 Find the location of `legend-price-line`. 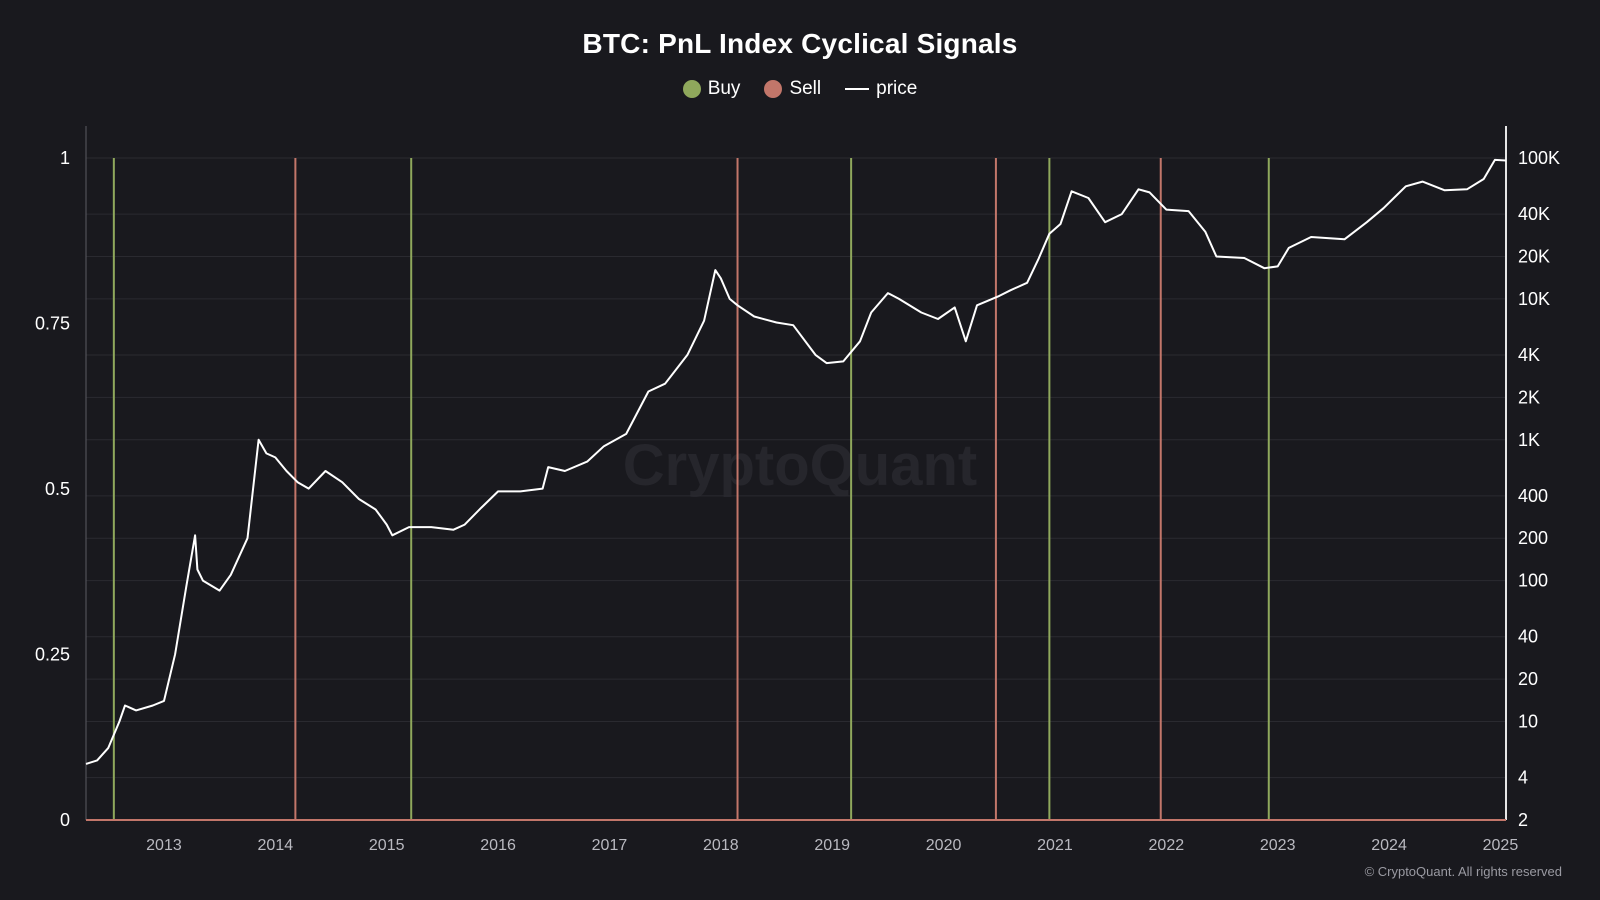

legend-price-line is located at coordinates (857, 89).